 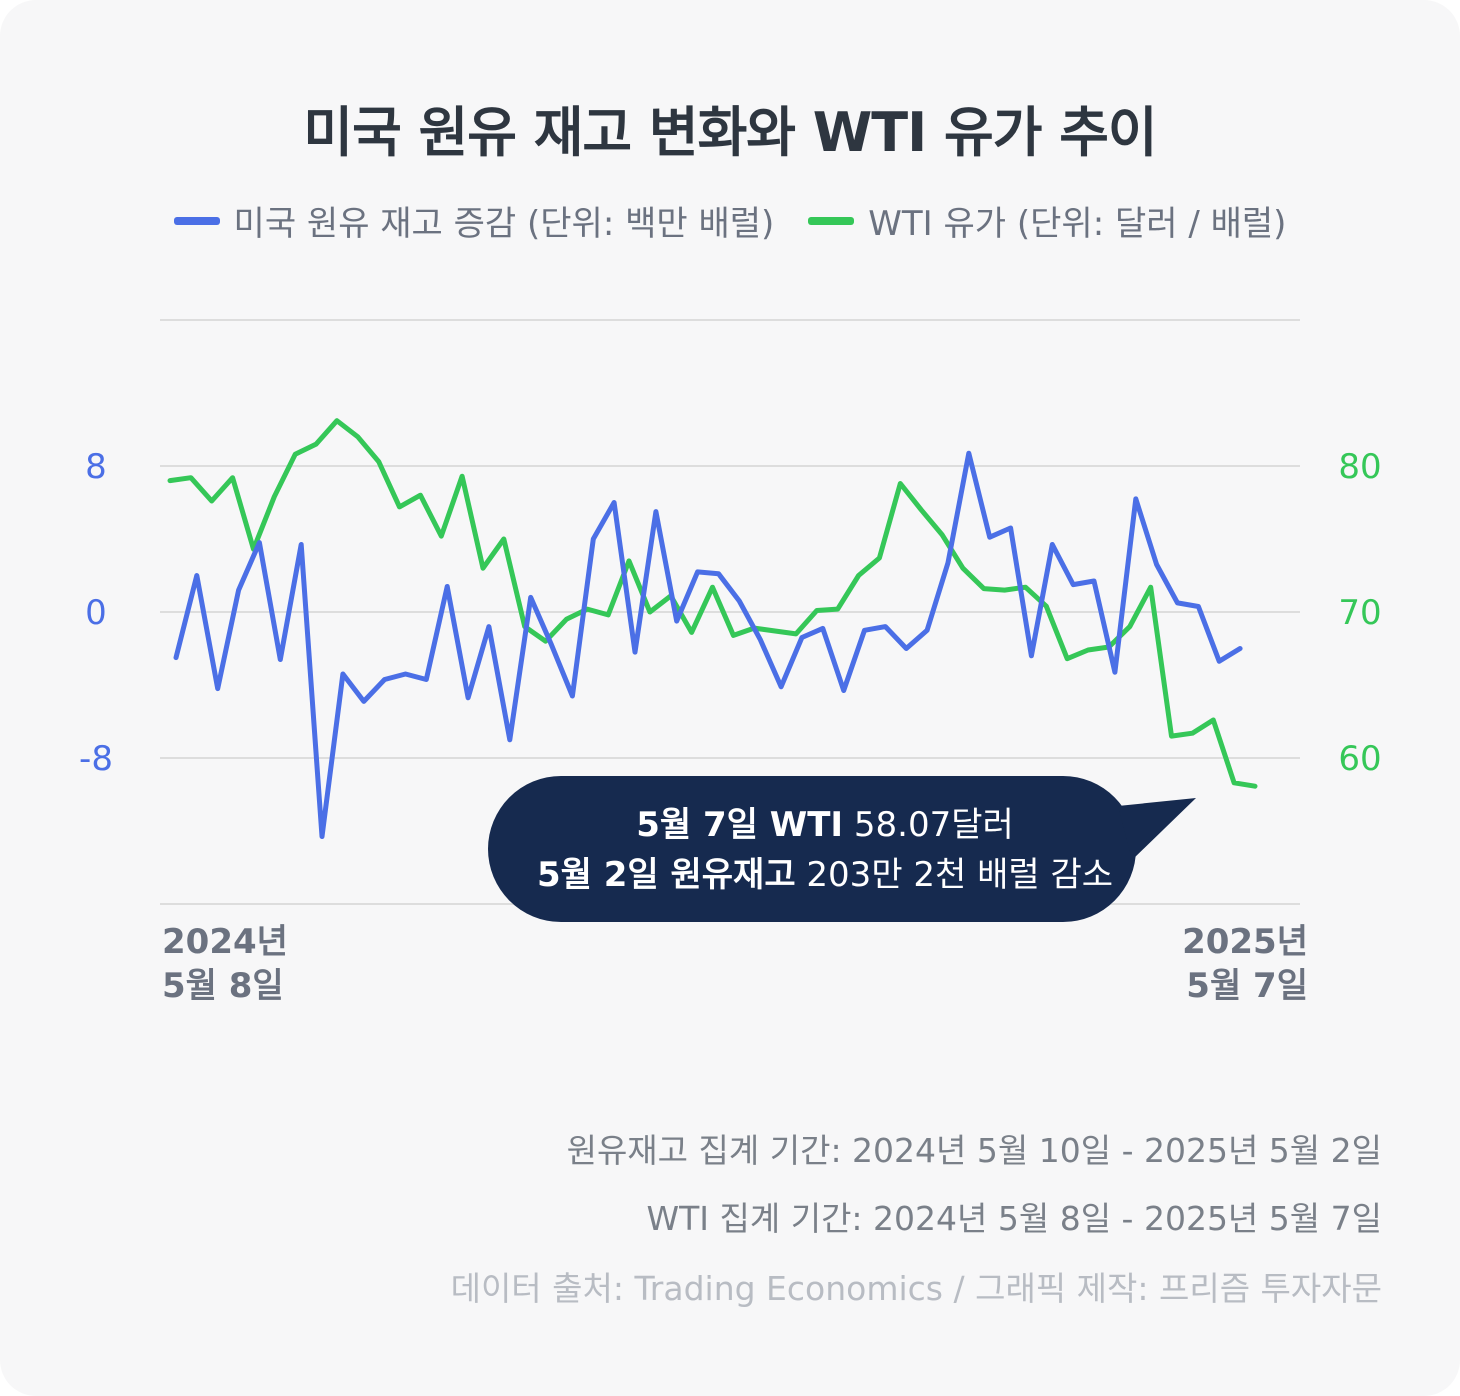 What do you see at coordinates (504, 224) in the screenshot?
I see `legend-label-inventory: 미국 원유 재고 증감 (단위: 백만 배럴)` at bounding box center [504, 224].